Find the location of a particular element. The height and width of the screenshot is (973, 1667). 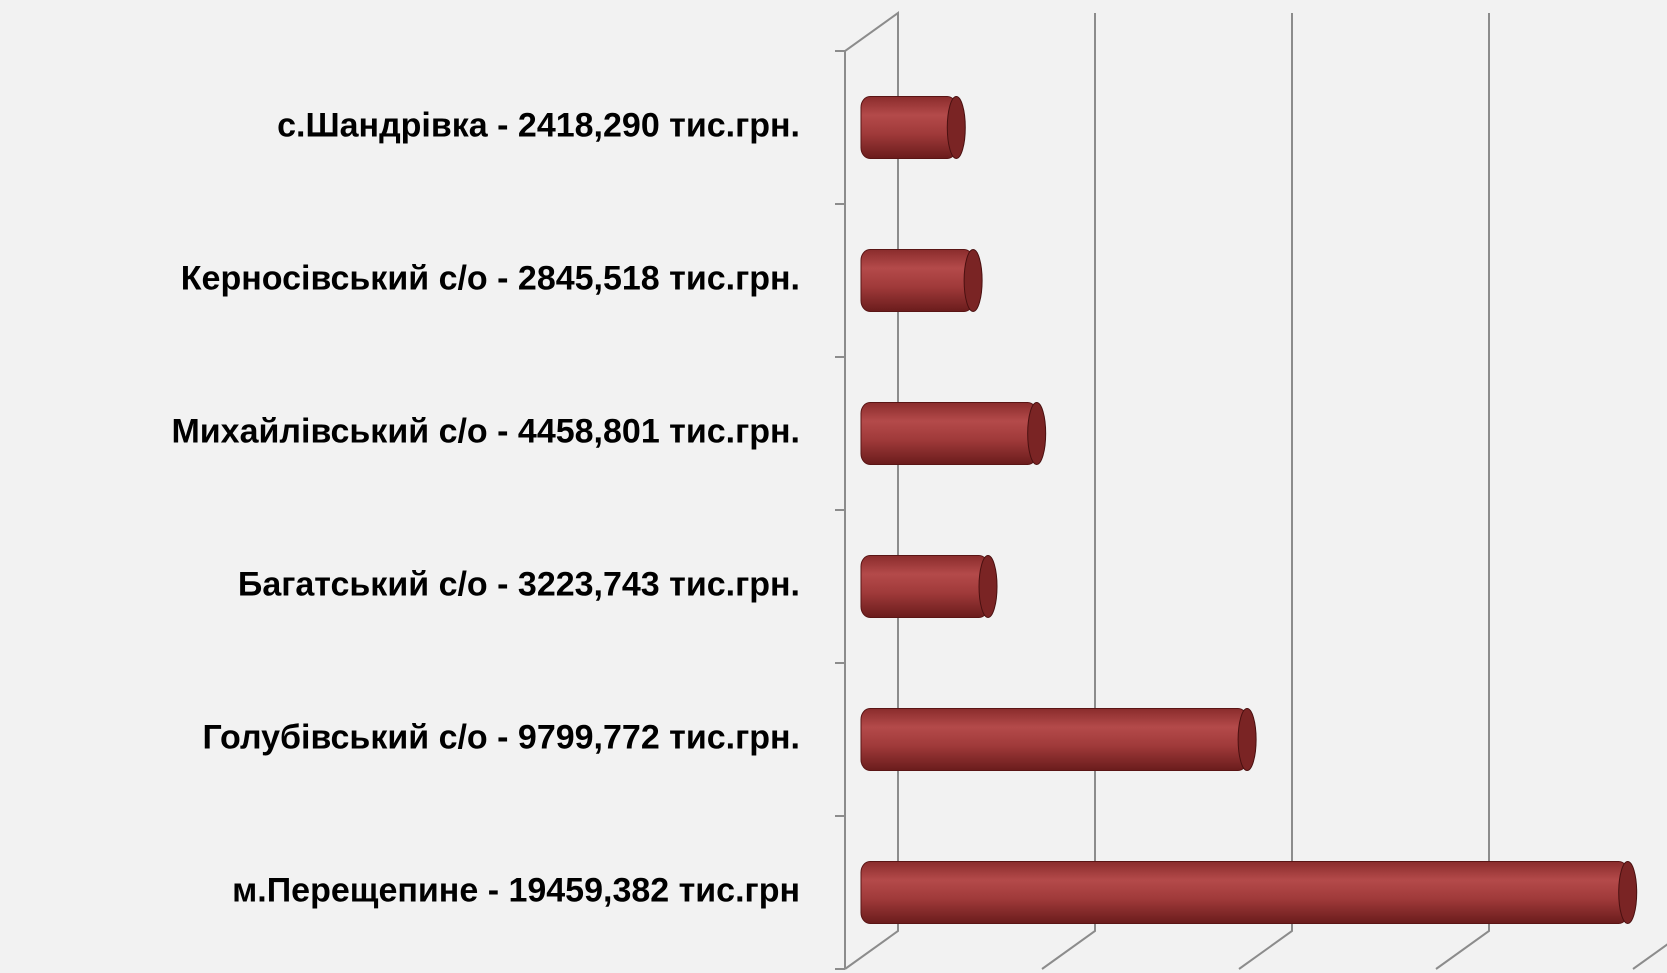

y-tick-label: с.Шандрівка - 2418,290 тис.грн. is located at coordinates (538, 125).